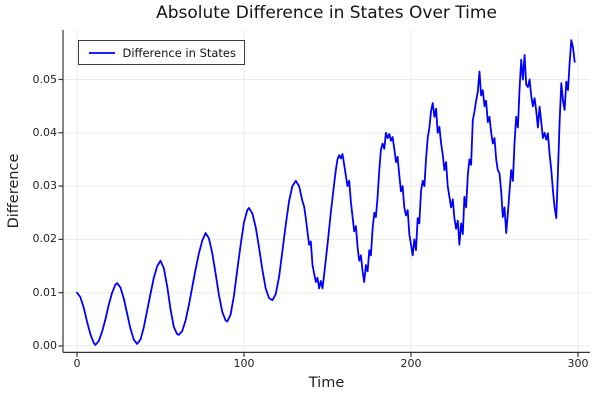 Image resolution: width=600 pixels, height=400 pixels. Describe the element at coordinates (45, 239) in the screenshot. I see `y-tick-label: 0.02` at that location.